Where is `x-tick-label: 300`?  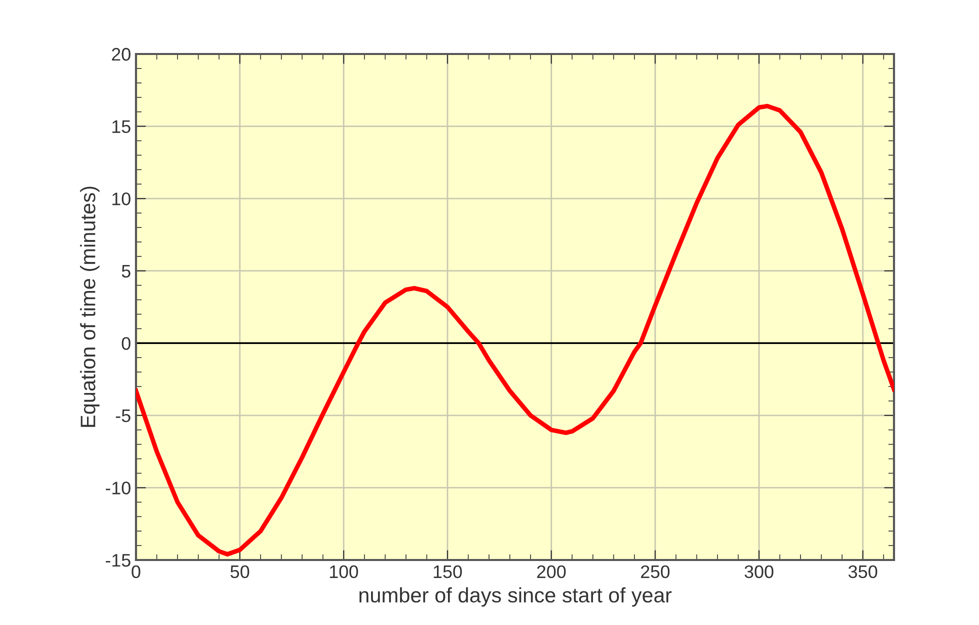 x-tick-label: 300 is located at coordinates (759, 571).